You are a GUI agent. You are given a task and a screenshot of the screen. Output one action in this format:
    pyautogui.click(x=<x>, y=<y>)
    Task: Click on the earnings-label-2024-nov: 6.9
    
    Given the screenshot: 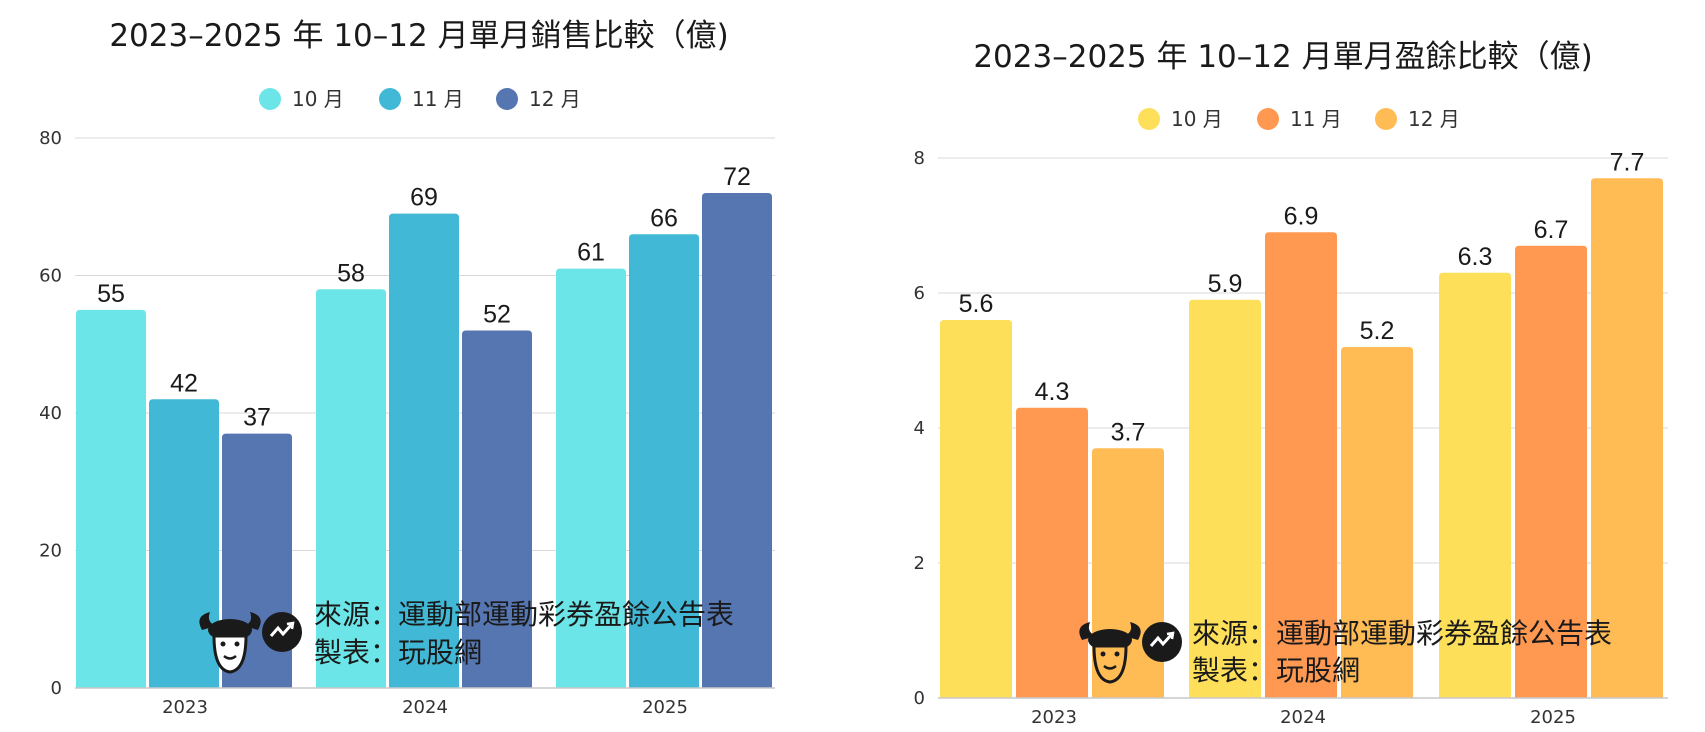 What is the action you would take?
    pyautogui.click(x=1301, y=216)
    